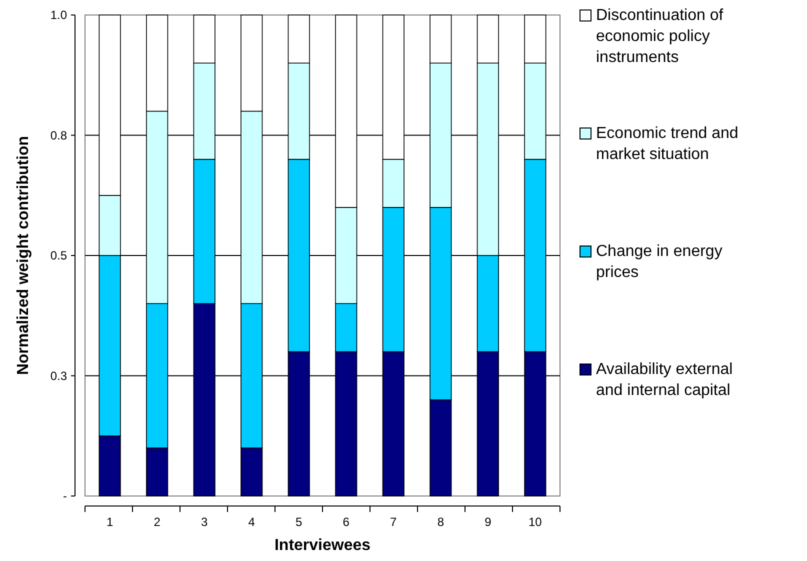 The height and width of the screenshot is (561, 807). Describe the element at coordinates (59, 135) in the screenshot. I see `y-tick-label: 0.8` at that location.